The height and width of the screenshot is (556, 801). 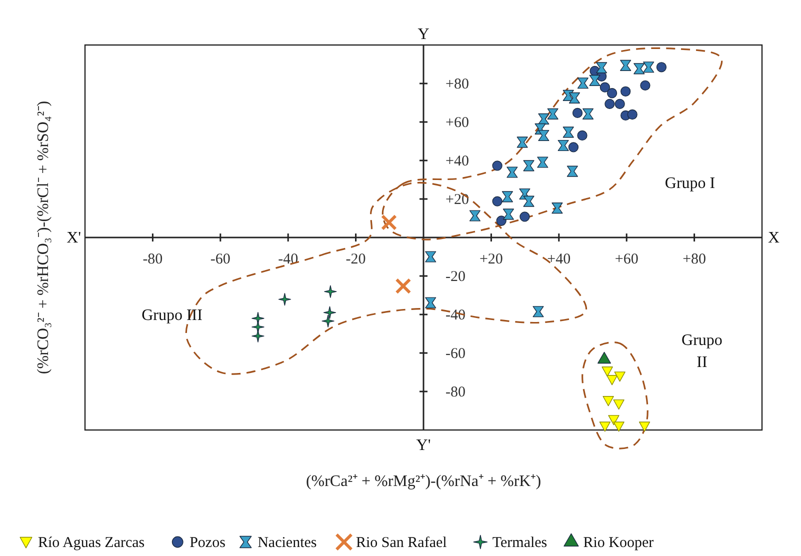 I want to click on annotation: Grupo III, so click(x=172, y=315).